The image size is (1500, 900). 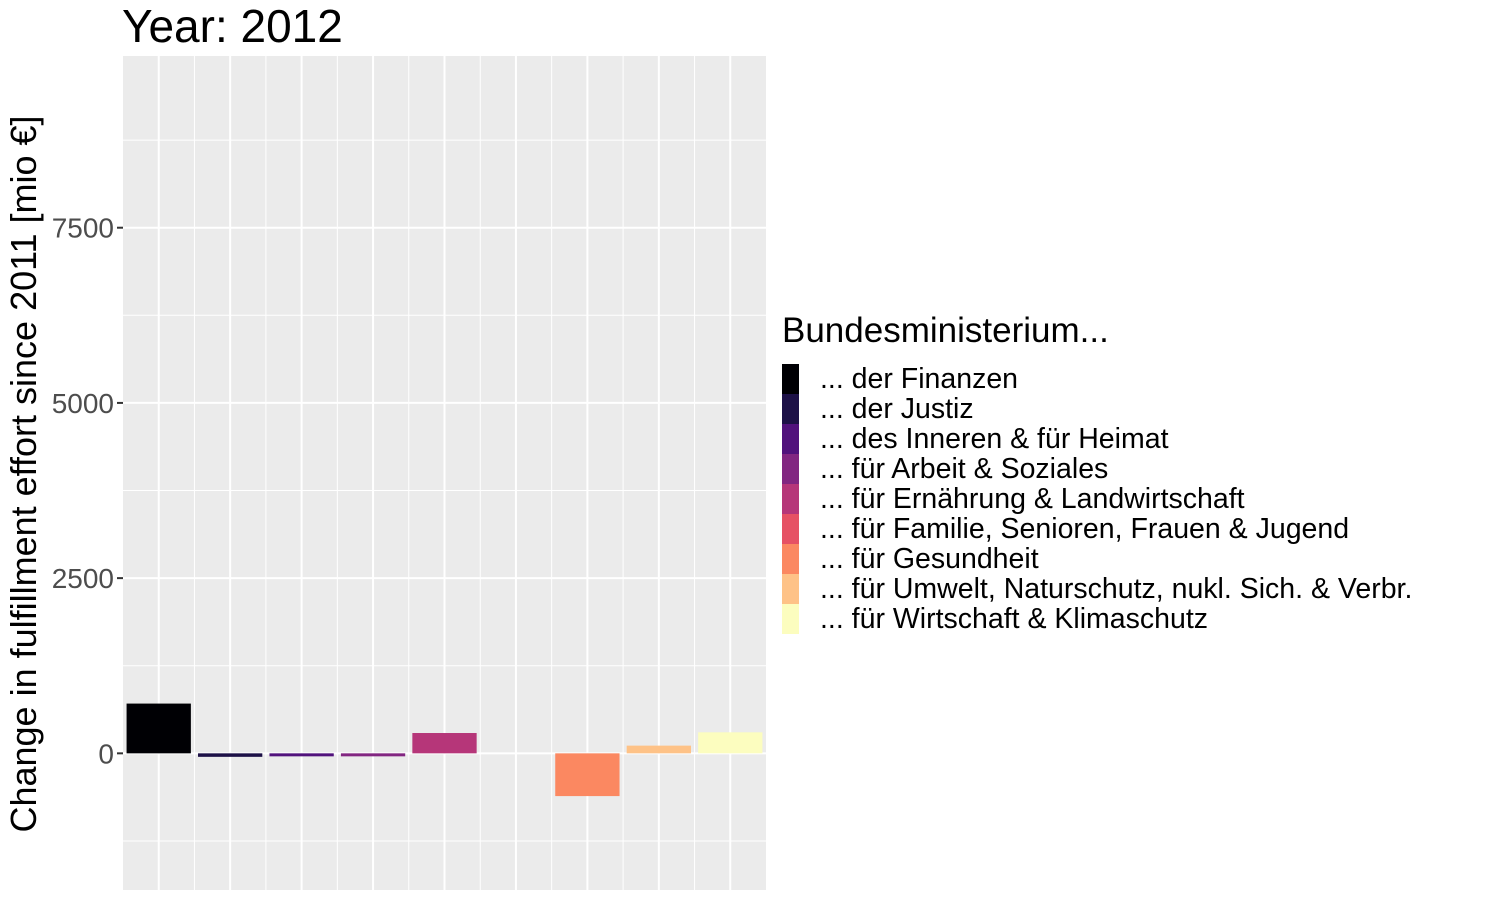 I want to click on y-tick-label: 2500, so click(x=83, y=578).